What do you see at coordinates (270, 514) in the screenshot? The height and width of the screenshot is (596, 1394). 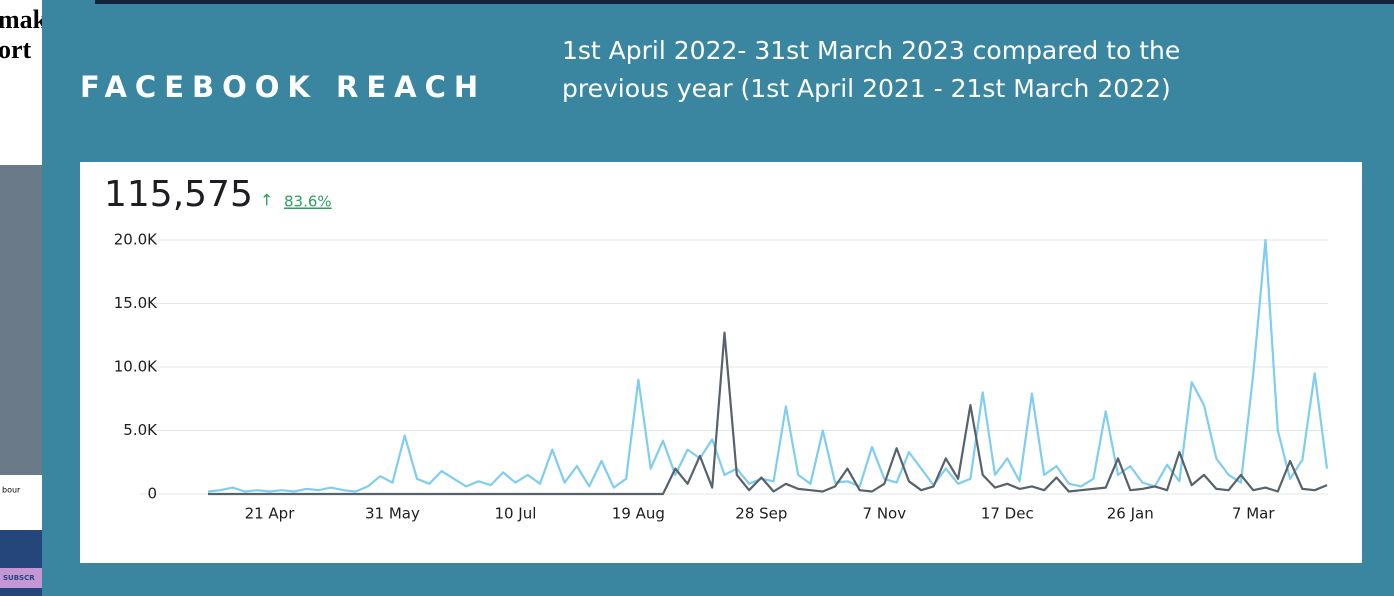 I see `x-tick-label: 21 Apr` at bounding box center [270, 514].